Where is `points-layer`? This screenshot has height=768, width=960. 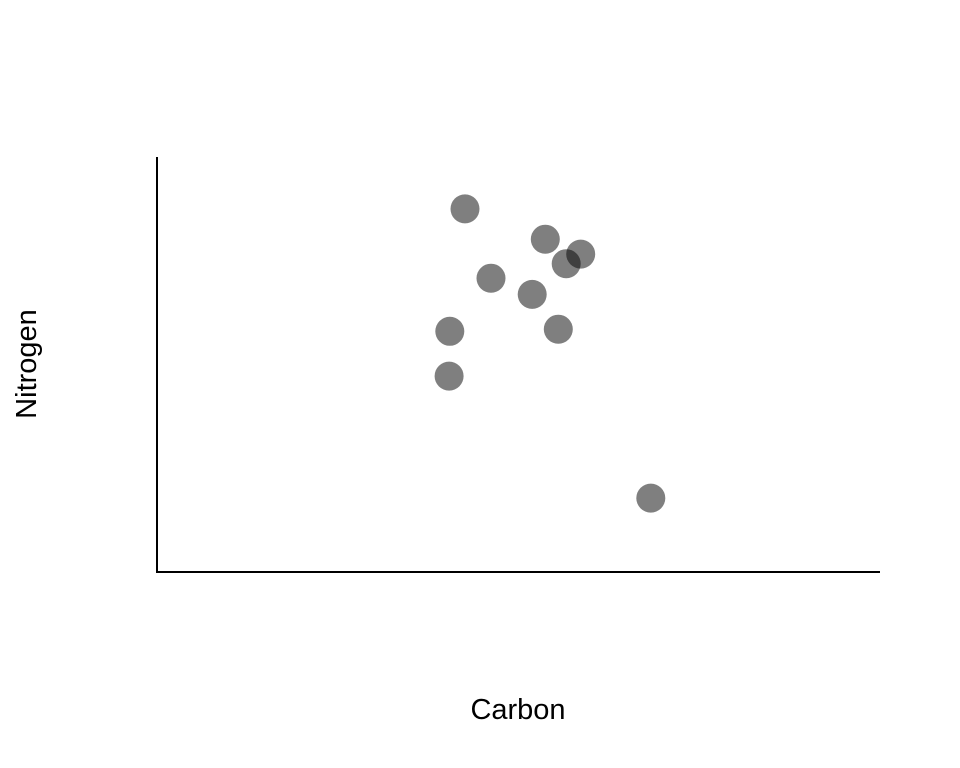
points-layer is located at coordinates (550, 353).